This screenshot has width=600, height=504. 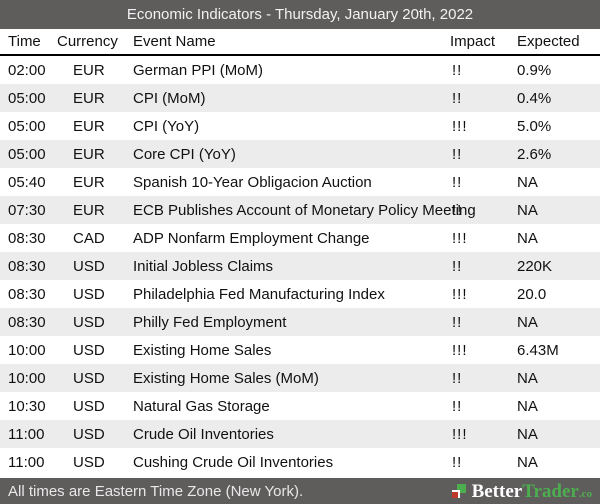 What do you see at coordinates (27, 210) in the screenshot?
I see `cell-time: 07:30` at bounding box center [27, 210].